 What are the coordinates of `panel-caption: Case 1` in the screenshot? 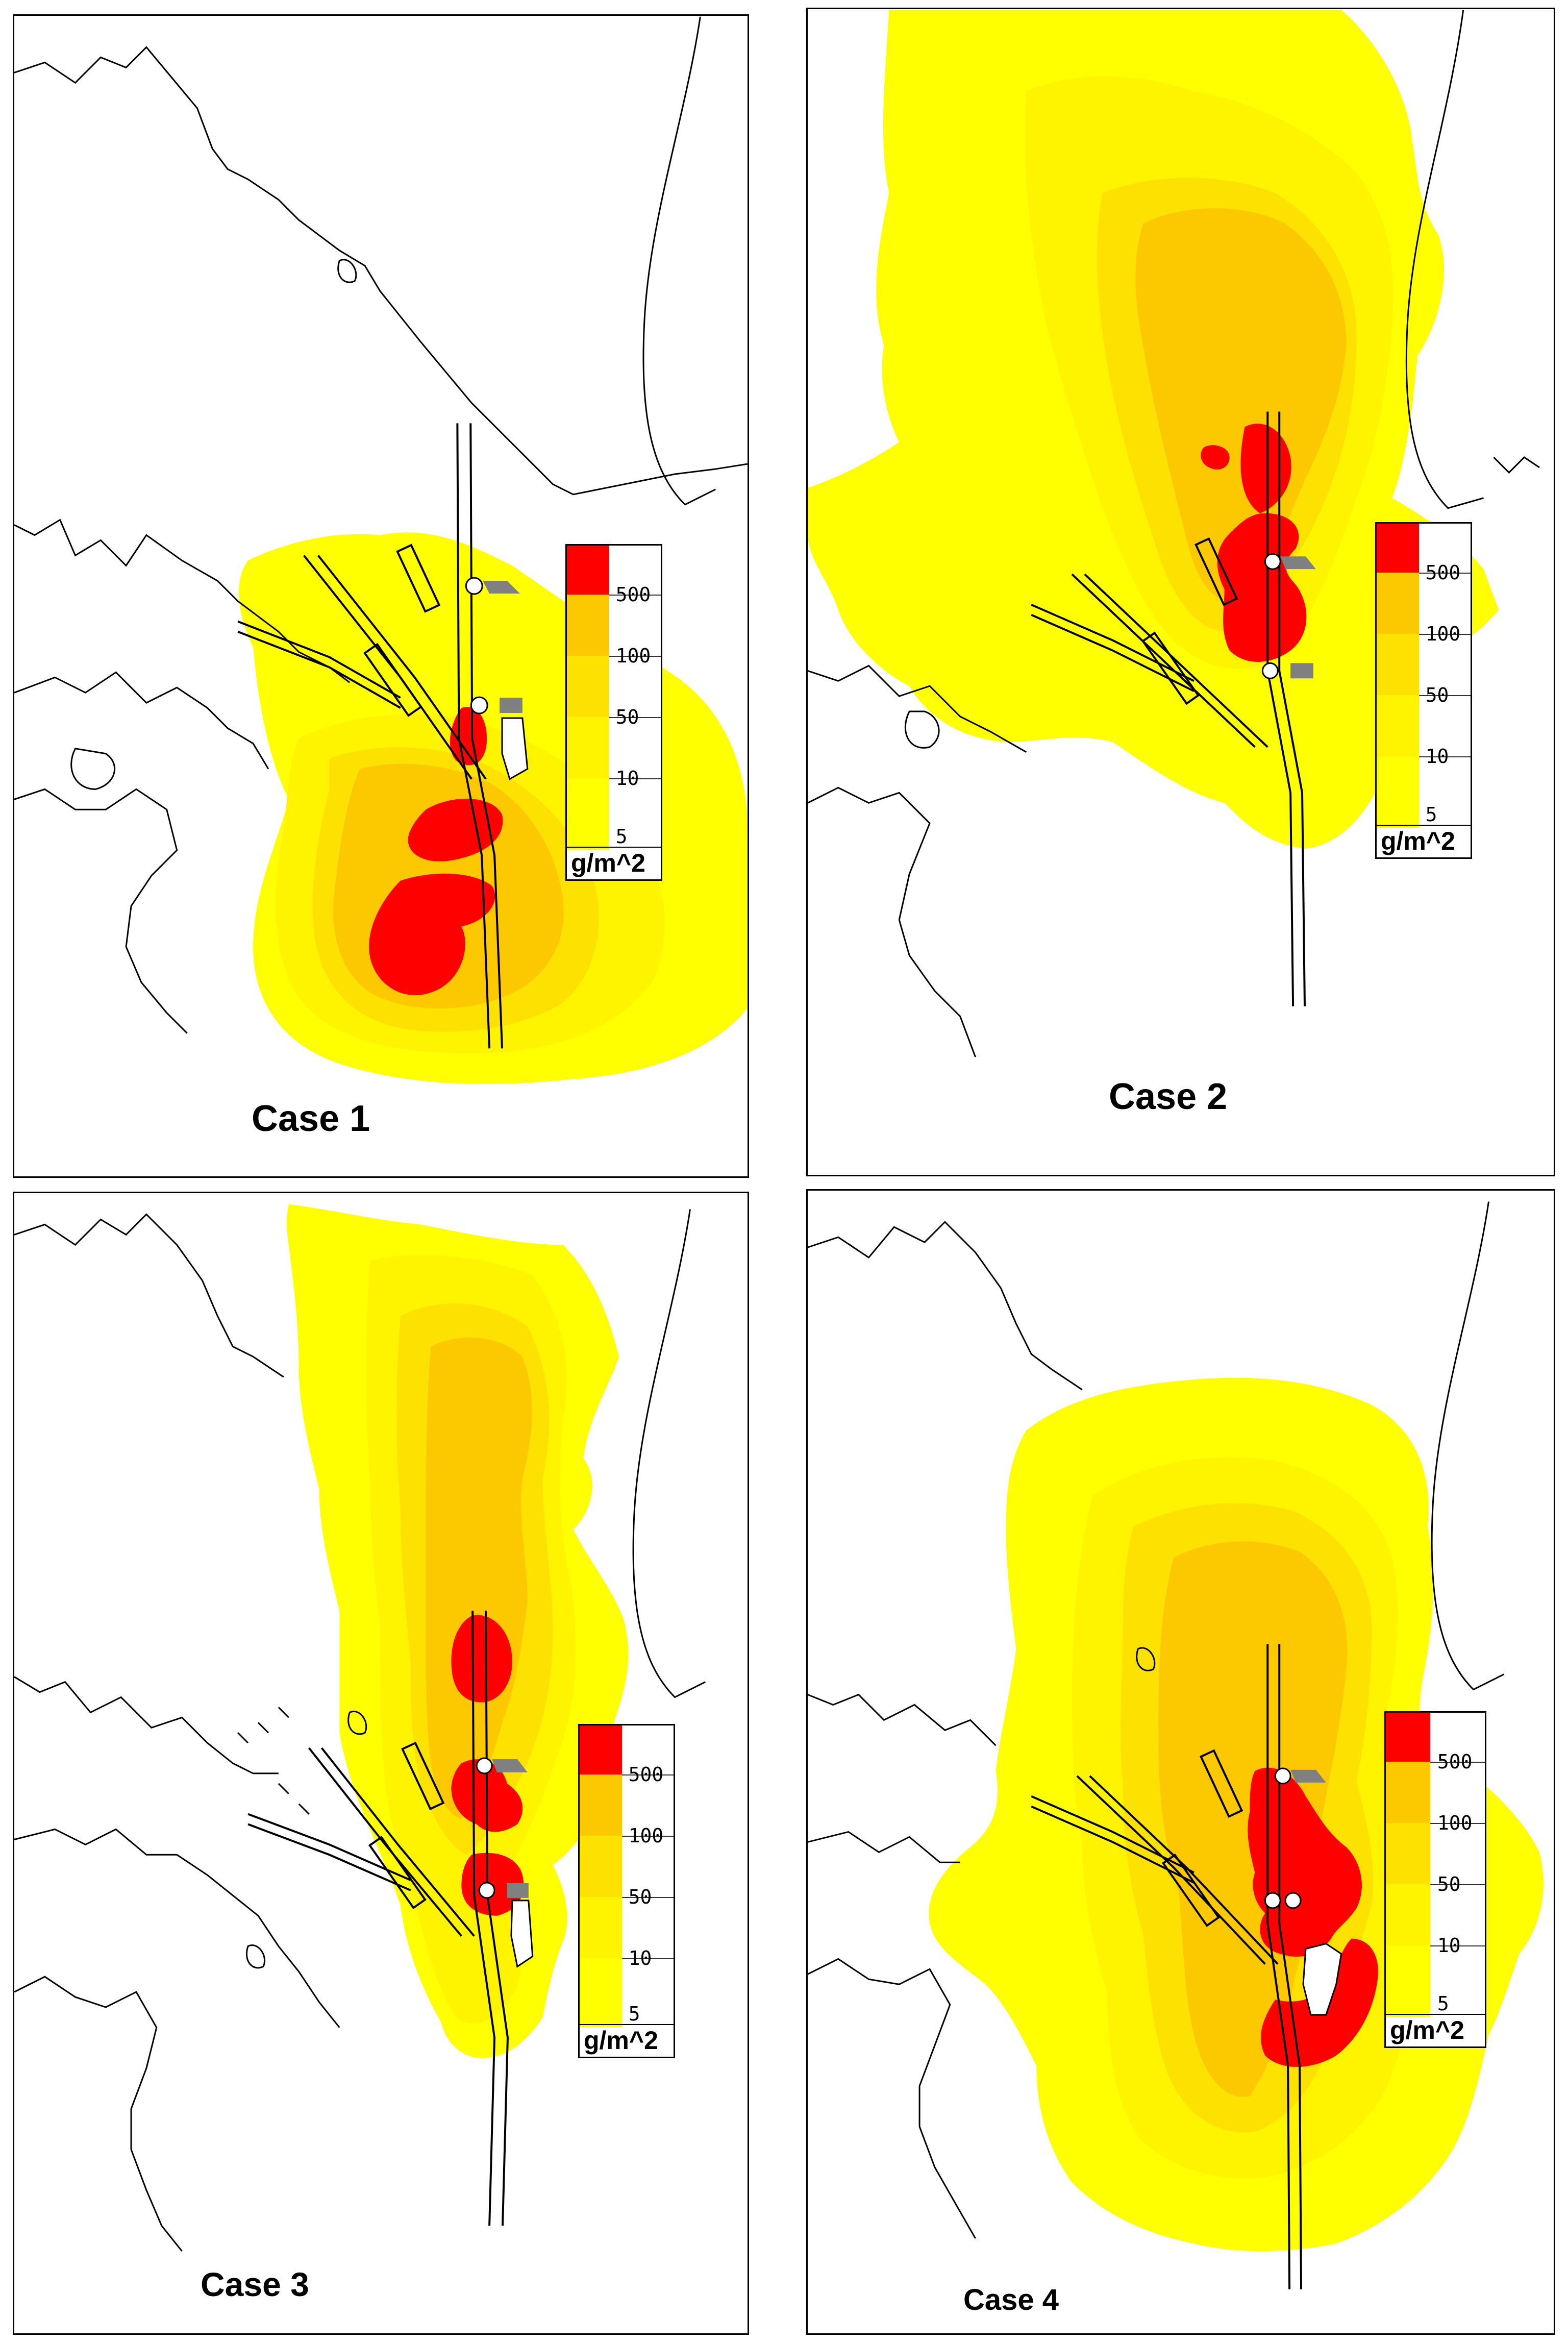 It's located at (311, 1118).